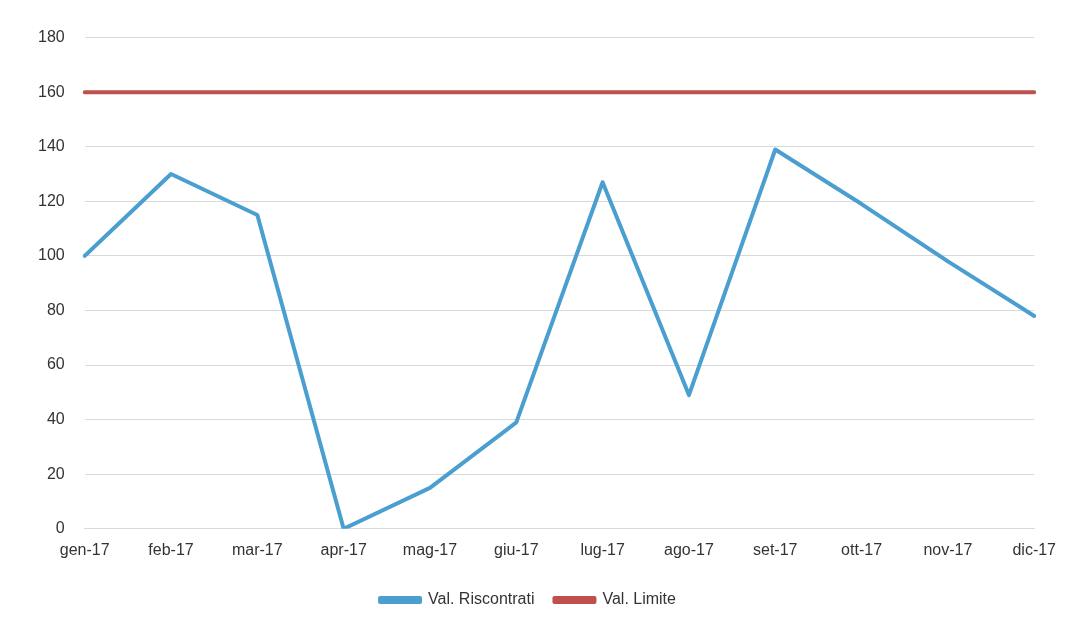 The image size is (1080, 639). Describe the element at coordinates (948, 549) in the screenshot. I see `x-tick-label: nov-17` at that location.